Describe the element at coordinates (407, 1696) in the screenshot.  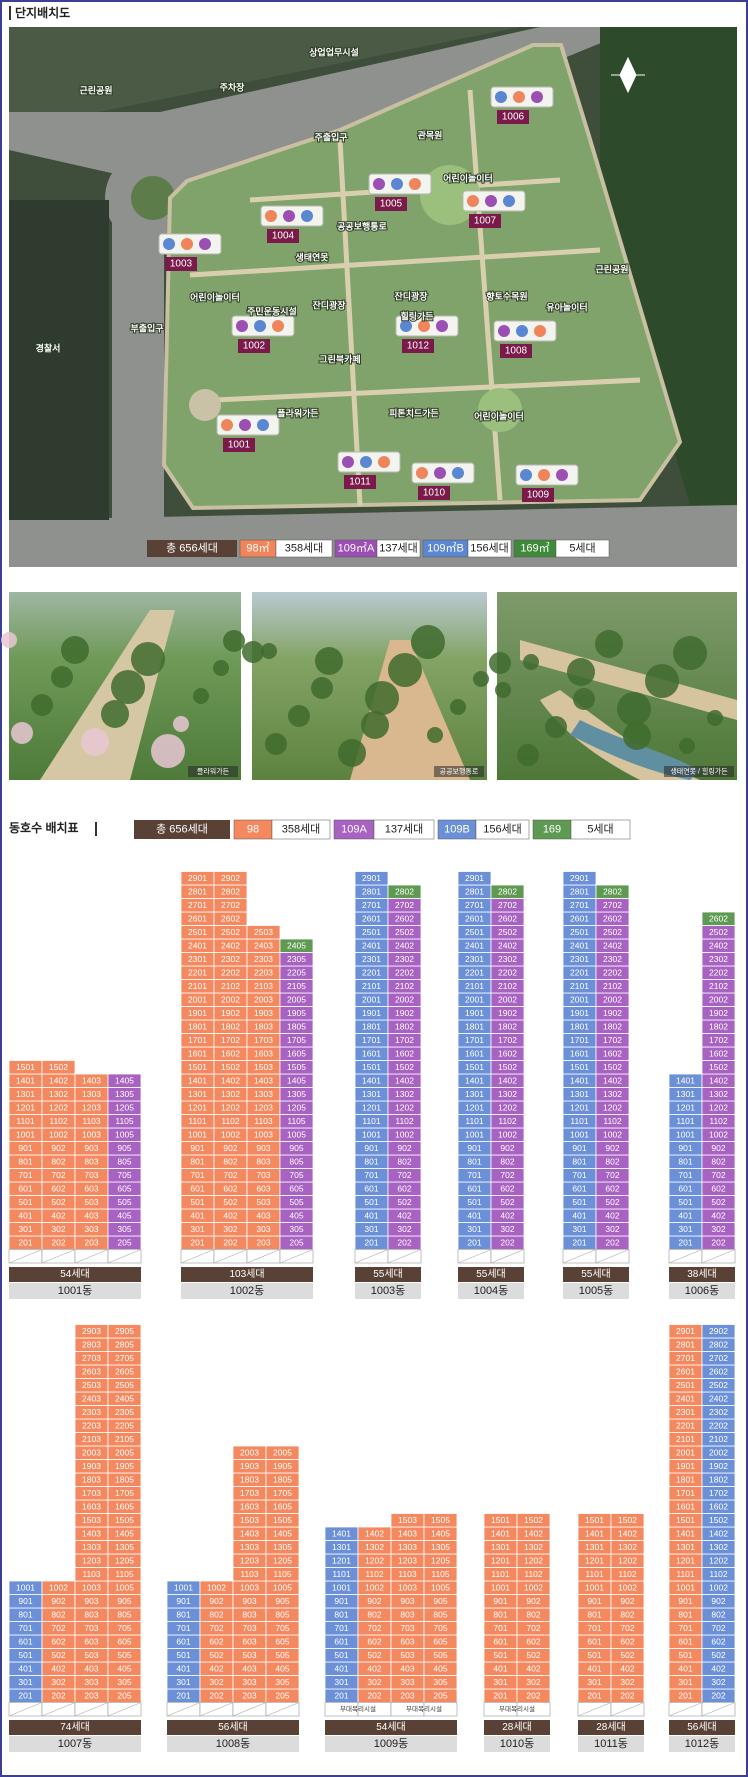
I see `unit-number: 203` at that location.